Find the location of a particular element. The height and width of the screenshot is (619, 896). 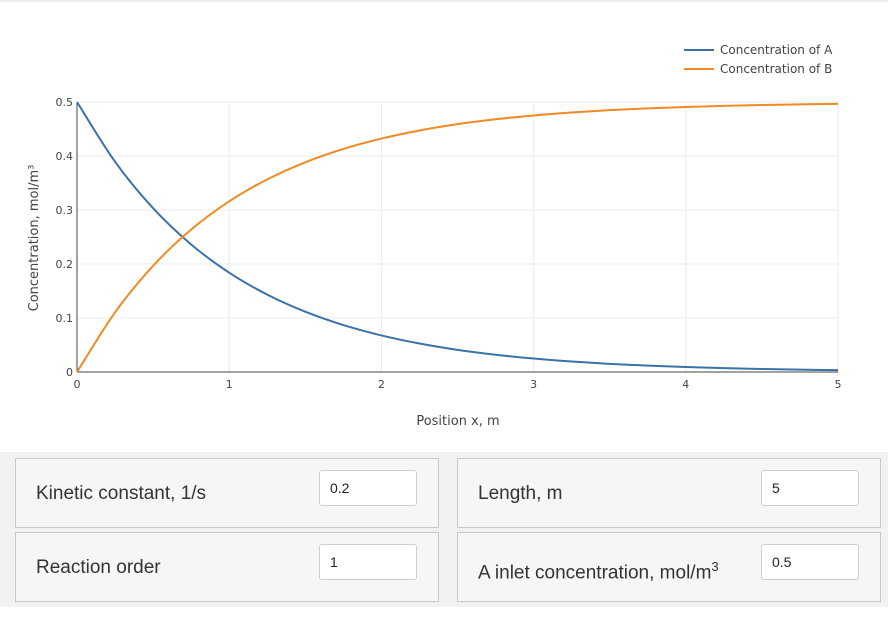

reaction-order-input is located at coordinates (368, 562).